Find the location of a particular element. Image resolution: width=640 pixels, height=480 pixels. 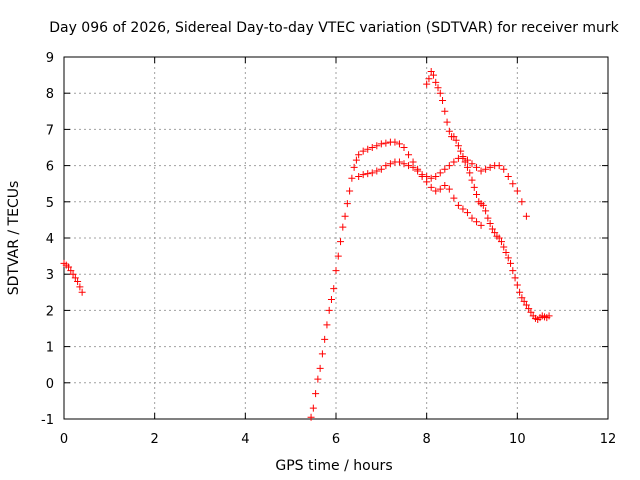

x-tick-labels: 0 2 4 6 8 10 12 is located at coordinates (338, 439).